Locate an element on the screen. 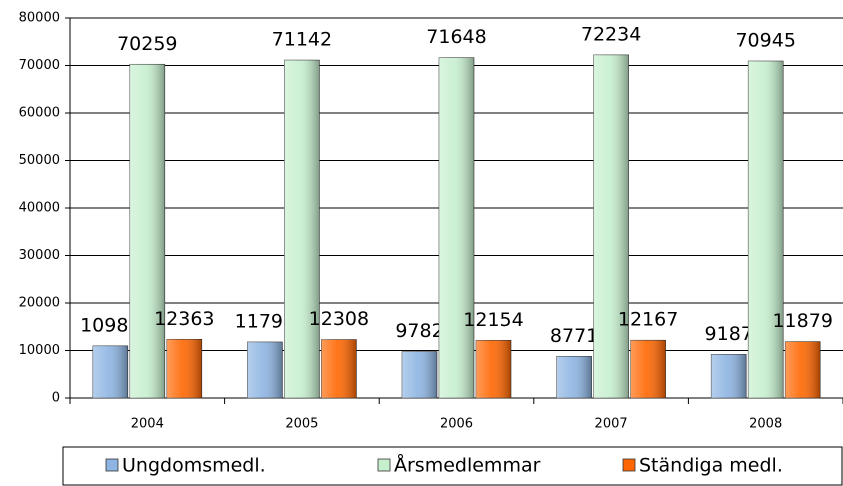  x-tick-label: 2006 is located at coordinates (456, 424).